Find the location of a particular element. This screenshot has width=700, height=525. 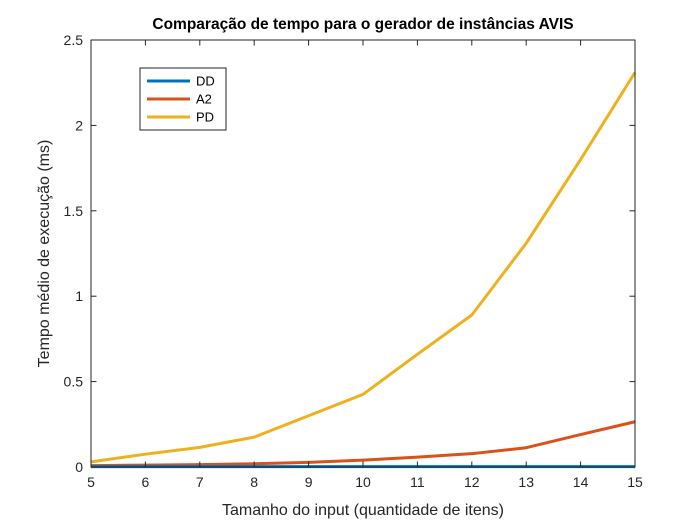

x-tick-label: 10 is located at coordinates (363, 482).